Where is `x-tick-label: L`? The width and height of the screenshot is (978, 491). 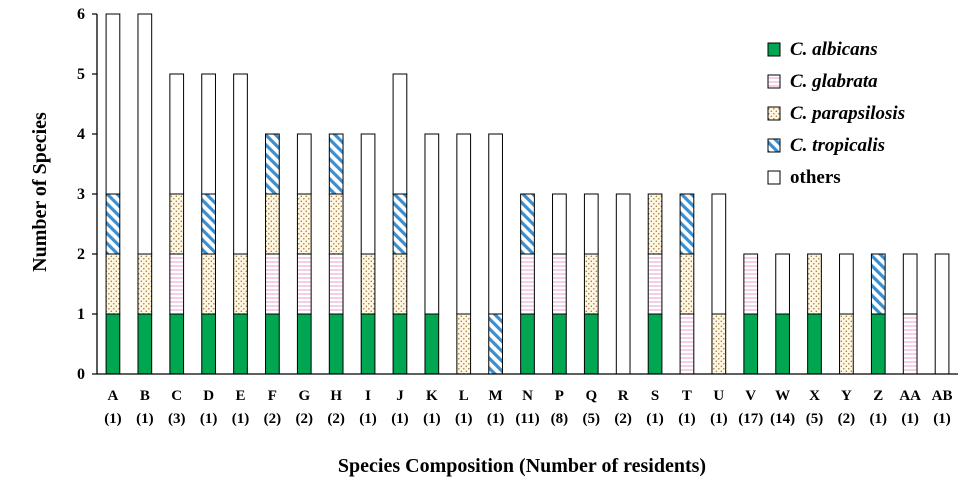
x-tick-label: L is located at coordinates (464, 396).